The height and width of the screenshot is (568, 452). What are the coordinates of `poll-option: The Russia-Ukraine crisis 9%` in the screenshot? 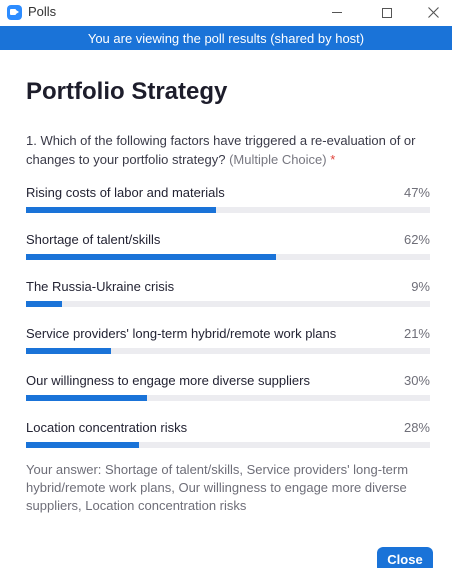 It's located at (228, 302).